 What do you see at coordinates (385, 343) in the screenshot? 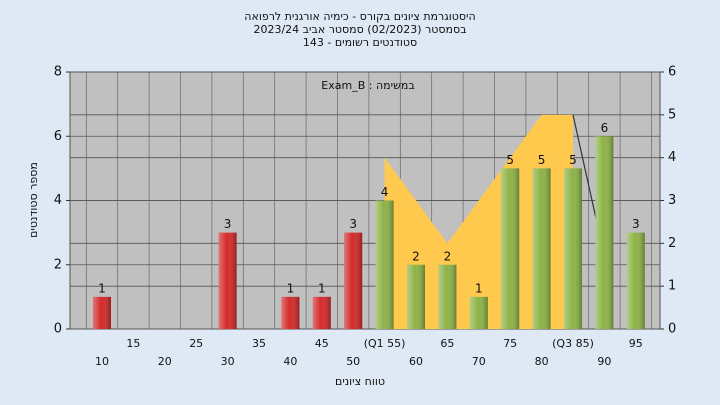
I see `x-tick-label: (Q1 55)` at bounding box center [385, 343].